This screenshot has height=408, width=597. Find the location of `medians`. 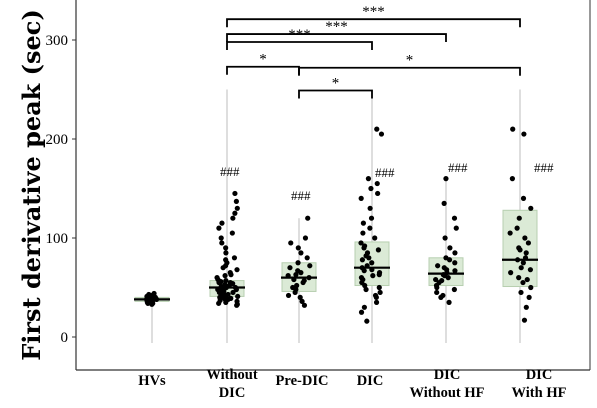

medians is located at coordinates (336, 279).